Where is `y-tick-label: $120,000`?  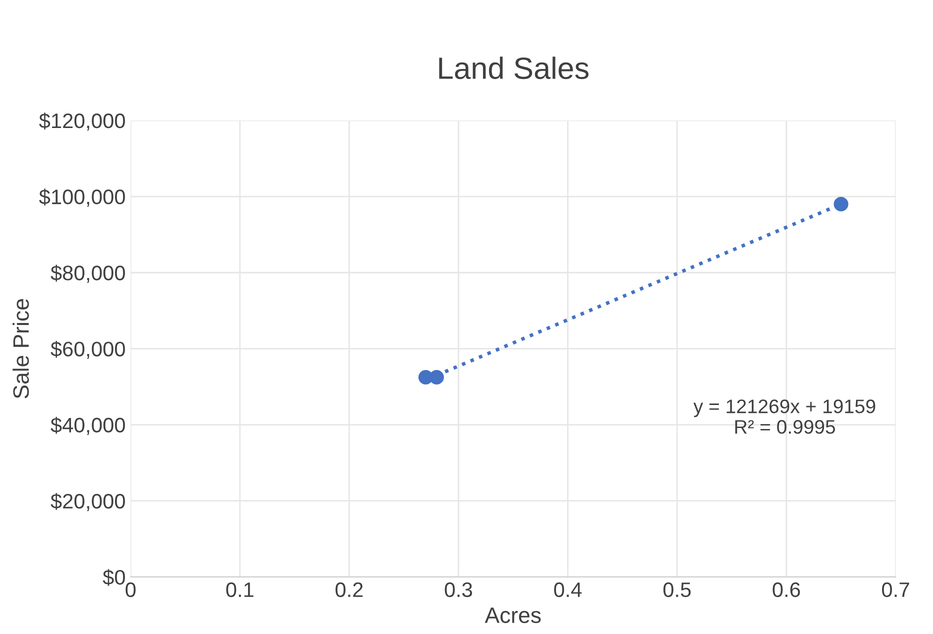
y-tick-label: $120,000 is located at coordinates (82, 121).